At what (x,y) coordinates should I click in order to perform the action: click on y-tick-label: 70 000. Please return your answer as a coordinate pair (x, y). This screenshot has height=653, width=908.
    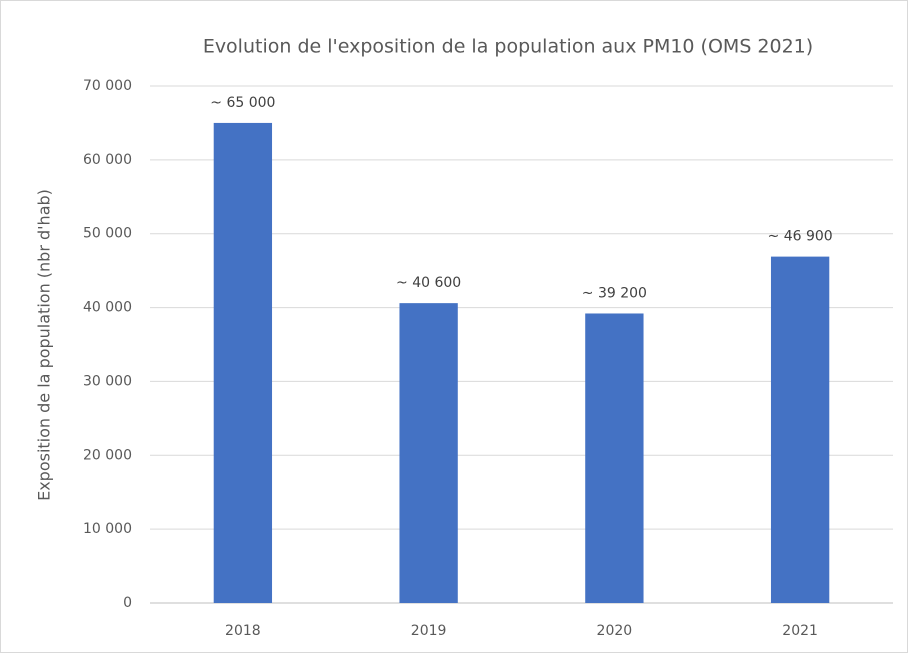
    Looking at the image, I should click on (107, 86).